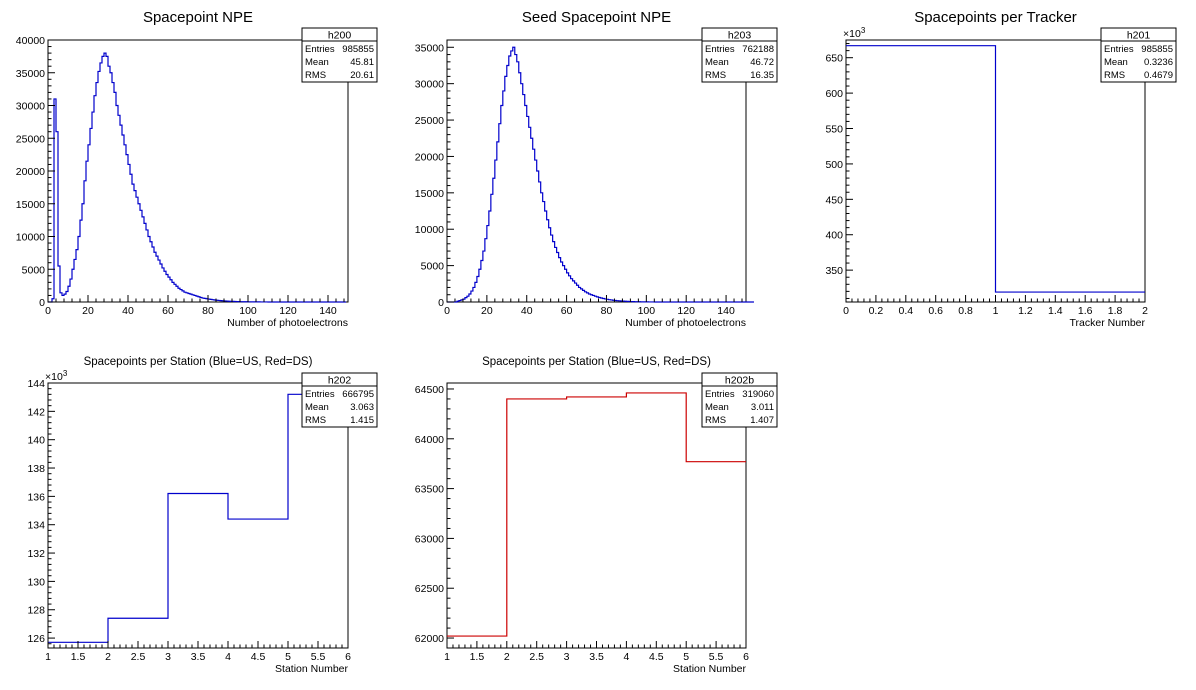 This screenshot has width=1196, height=690. I want to click on y-exponent-label: ×10³, so click(56, 376).